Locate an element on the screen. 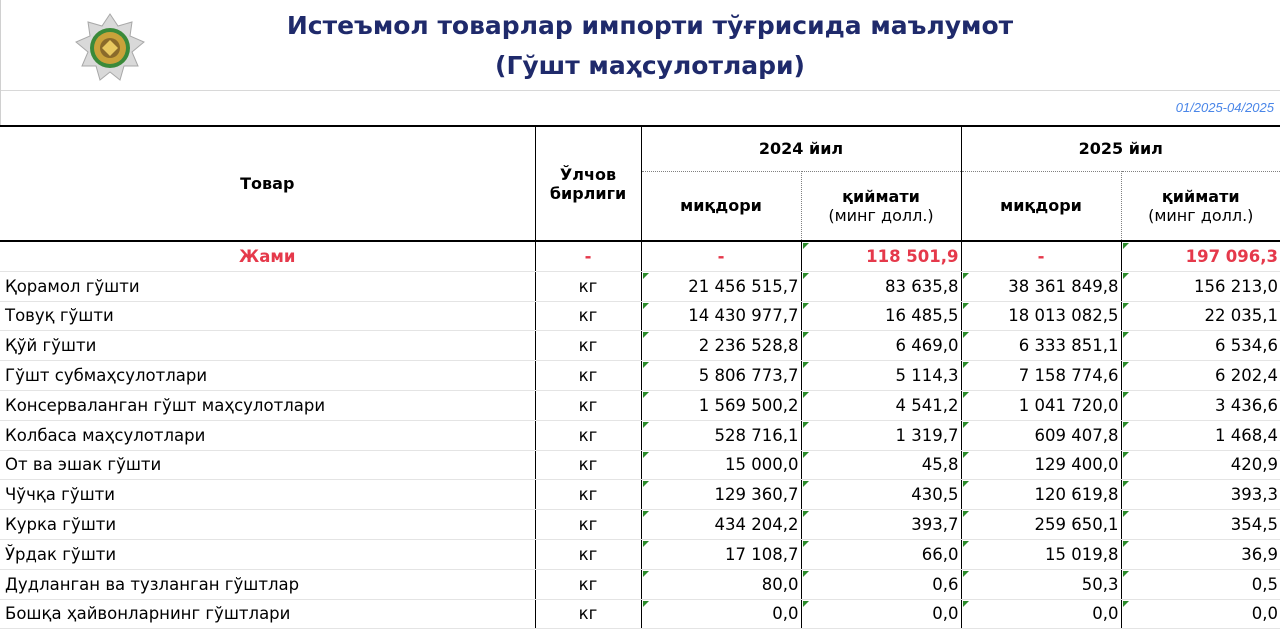  row-qty-2024: 129 360,7 is located at coordinates (721, 495).